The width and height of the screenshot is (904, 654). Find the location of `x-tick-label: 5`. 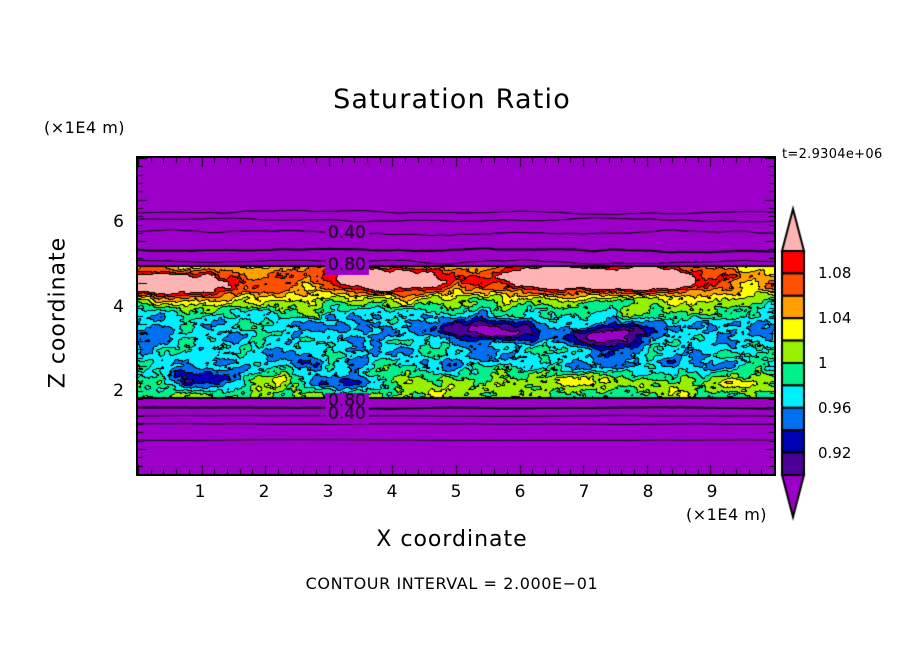

x-tick-label: 5 is located at coordinates (456, 492).